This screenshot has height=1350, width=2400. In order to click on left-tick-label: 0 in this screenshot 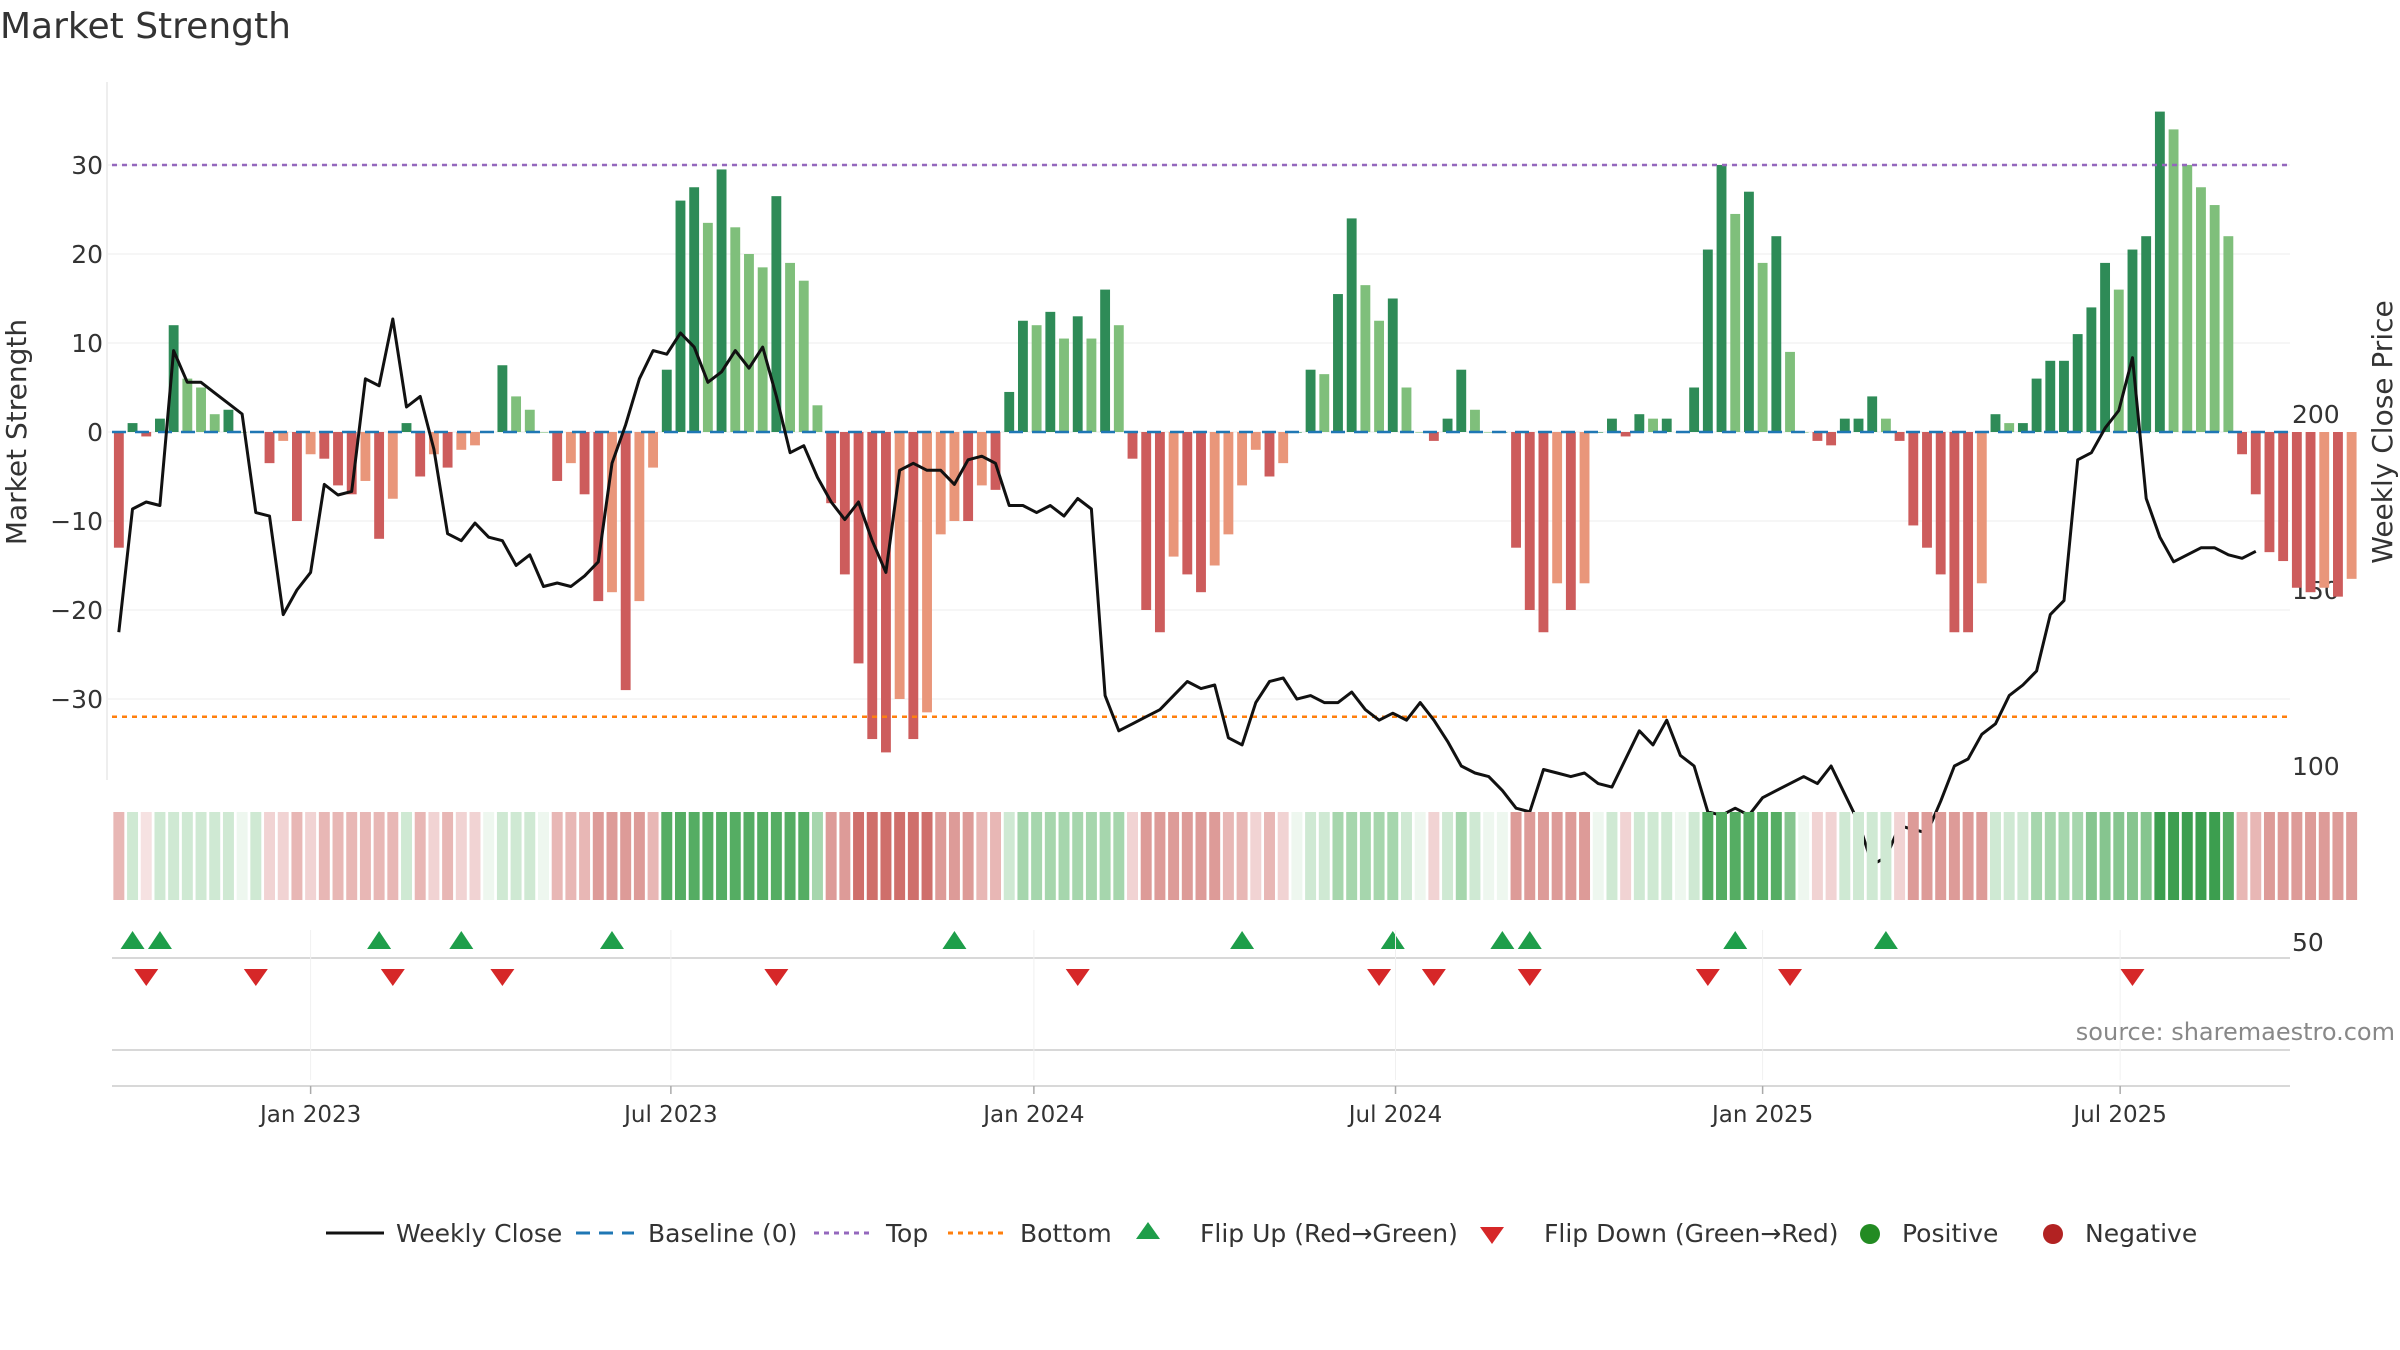, I will do `click(95, 432)`.